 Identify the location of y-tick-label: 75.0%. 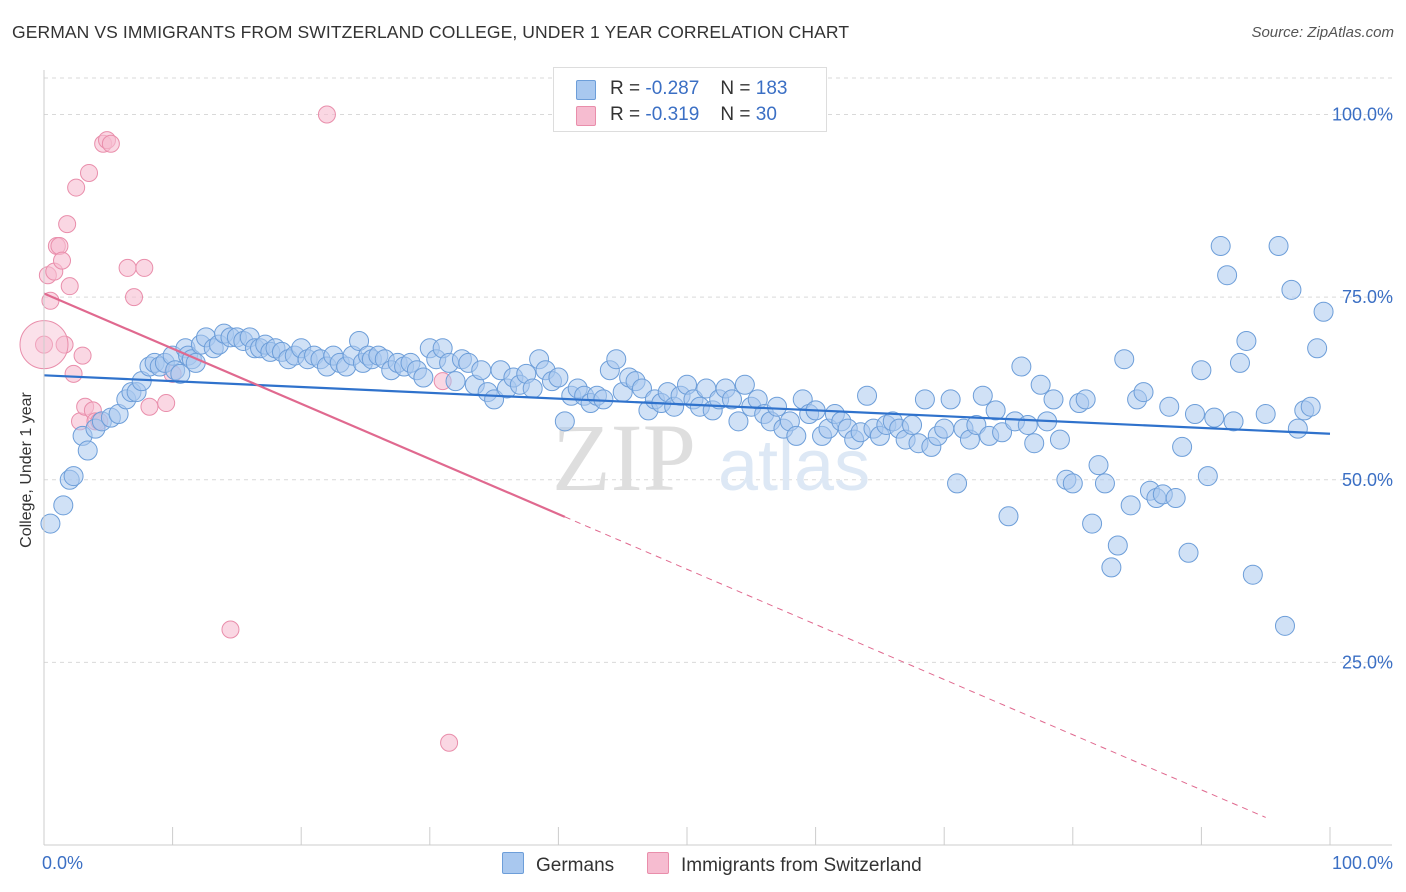
(1367, 297).